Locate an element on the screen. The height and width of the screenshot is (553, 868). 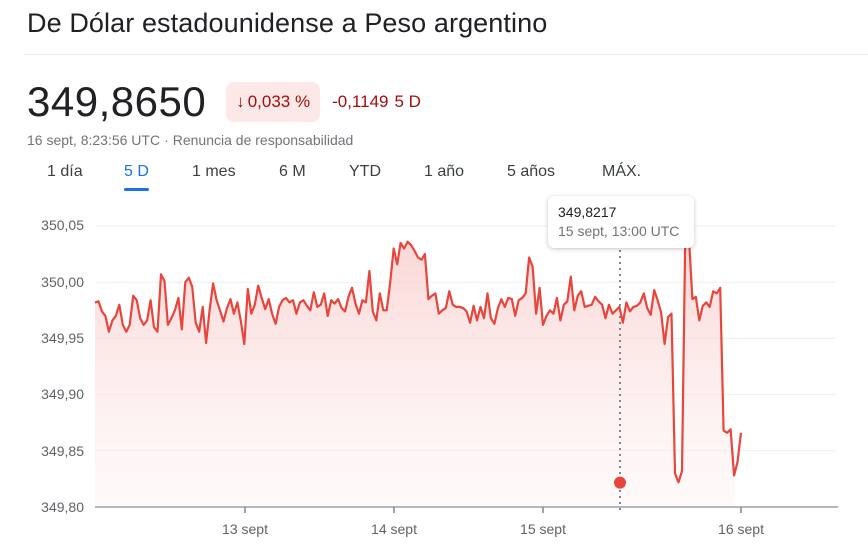
tab-6-months: 6 M is located at coordinates (292, 171).